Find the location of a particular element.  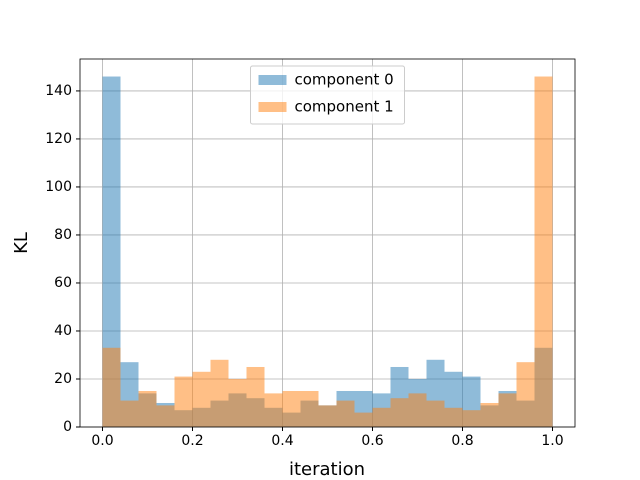

y-tick-label: 0 is located at coordinates (67, 427).